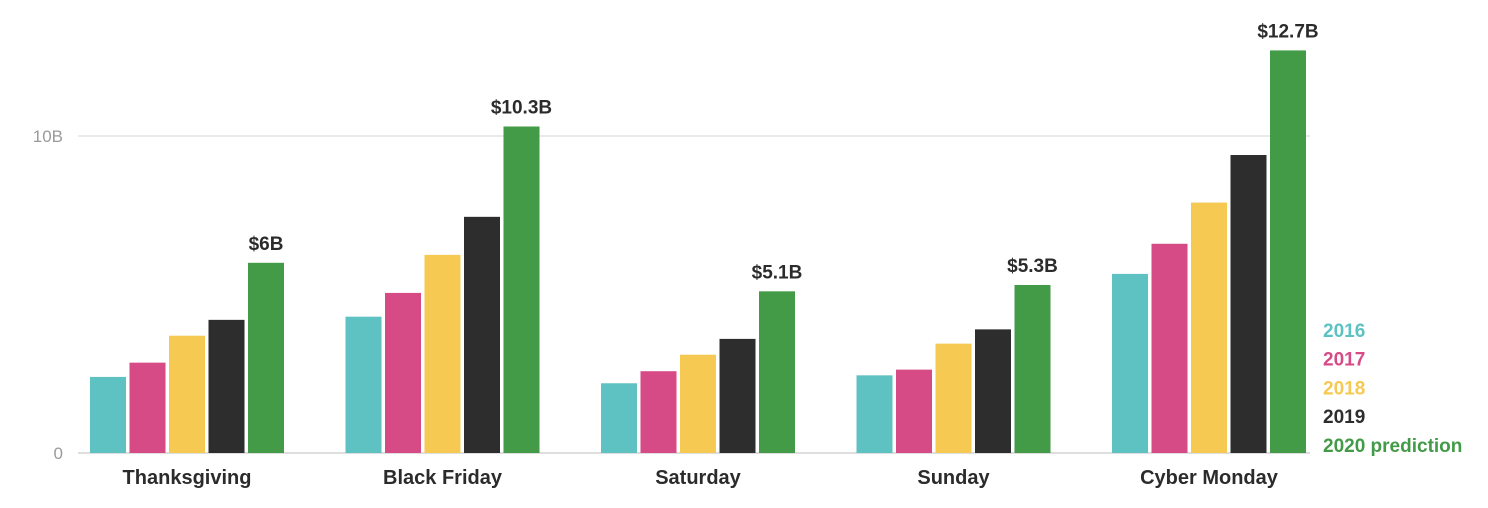 This screenshot has width=1488, height=508. Describe the element at coordinates (1032, 266) in the screenshot. I see `data-label: $5.3B` at that location.